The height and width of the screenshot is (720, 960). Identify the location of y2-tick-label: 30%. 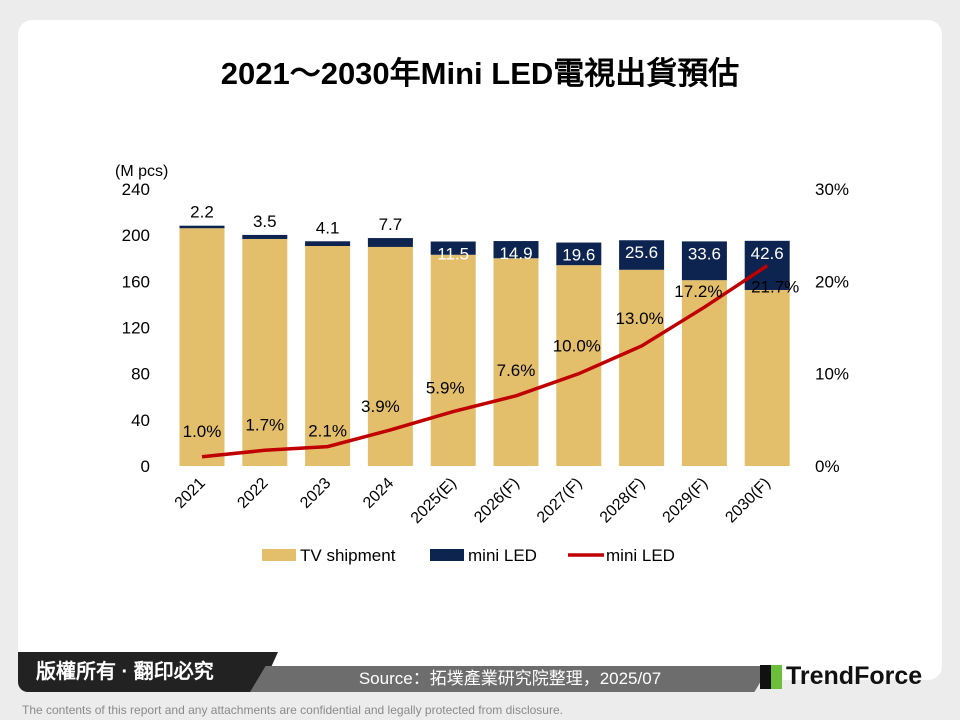
(832, 189).